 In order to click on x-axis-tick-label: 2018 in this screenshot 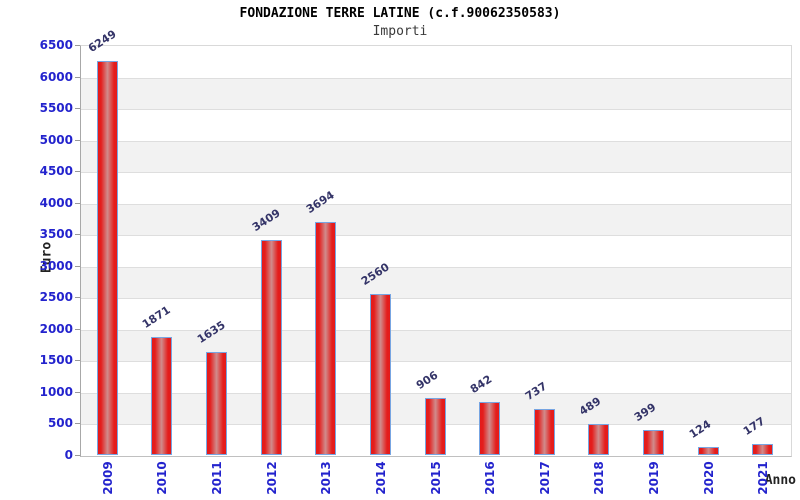, I will do `click(598, 478)`.